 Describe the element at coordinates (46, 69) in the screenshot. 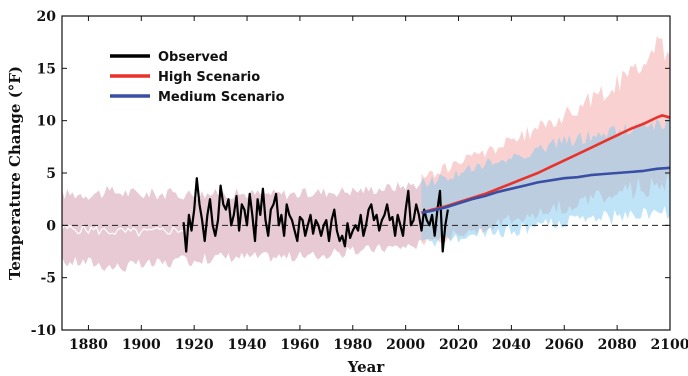

I see `y-tick-label: 15` at that location.